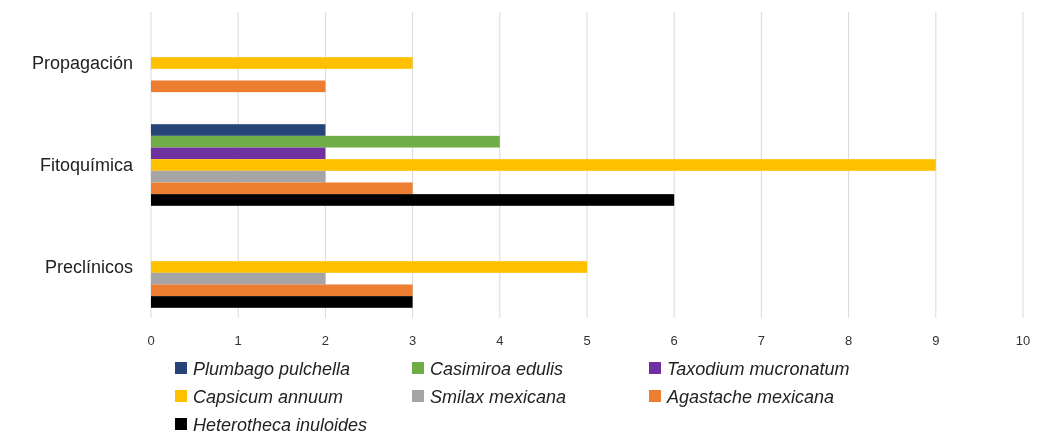  Describe the element at coordinates (587, 340) in the screenshot. I see `x-tick-label: 5` at that location.